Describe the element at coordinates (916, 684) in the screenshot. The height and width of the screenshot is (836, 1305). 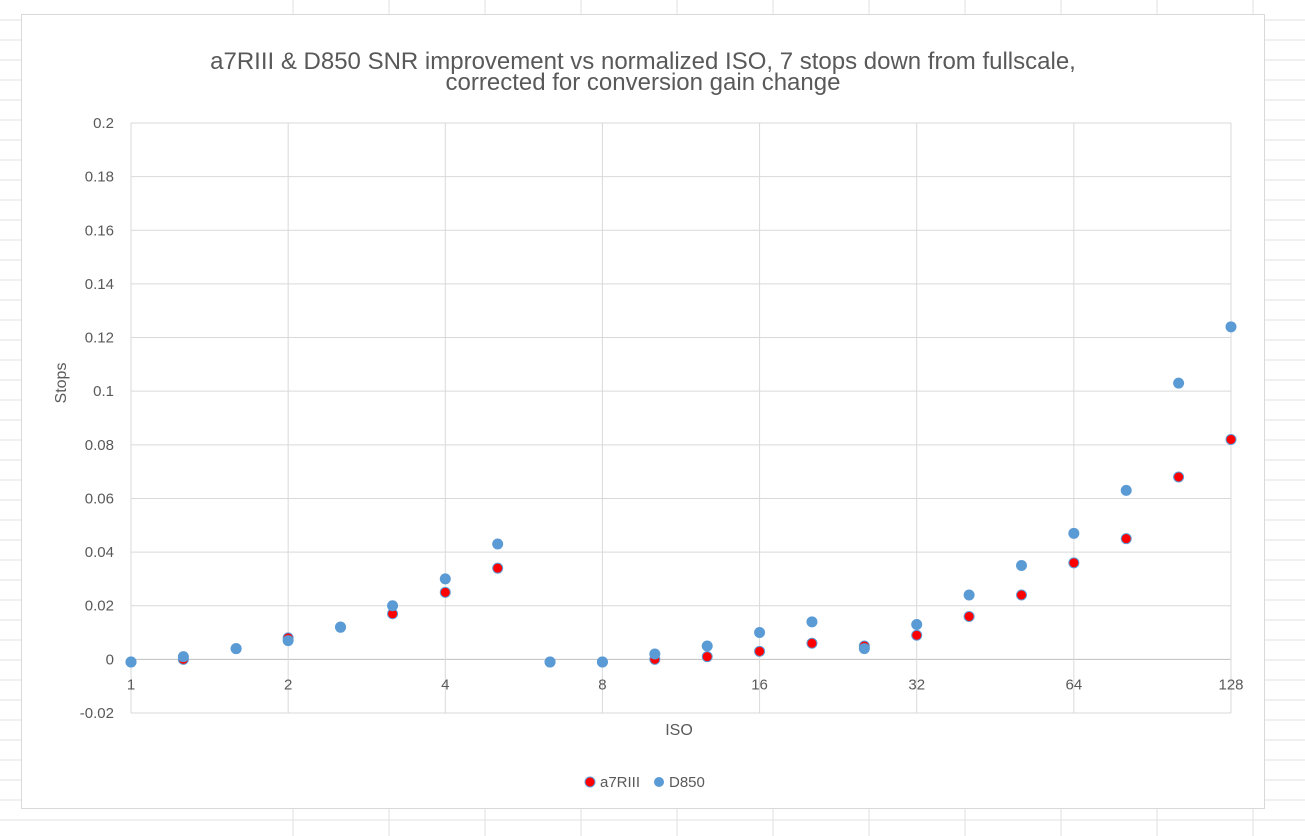
I see `x-tick-label: 32` at that location.